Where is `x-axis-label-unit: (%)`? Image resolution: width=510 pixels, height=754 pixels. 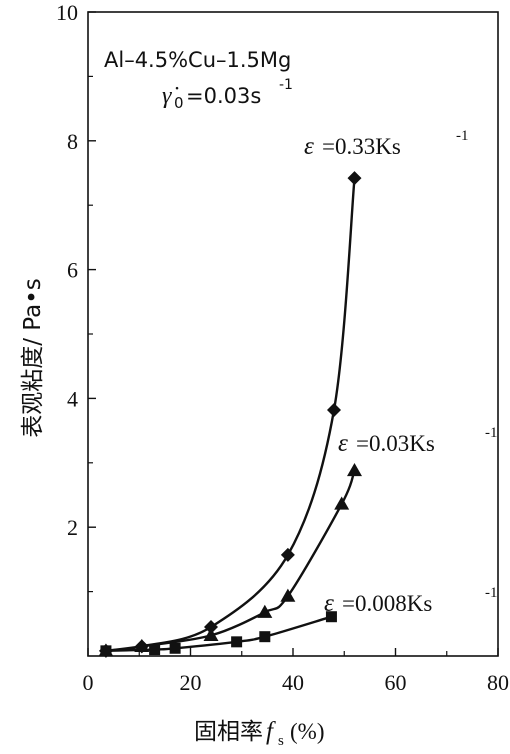
x-axis-label-unit: (%) is located at coordinates (307, 731).